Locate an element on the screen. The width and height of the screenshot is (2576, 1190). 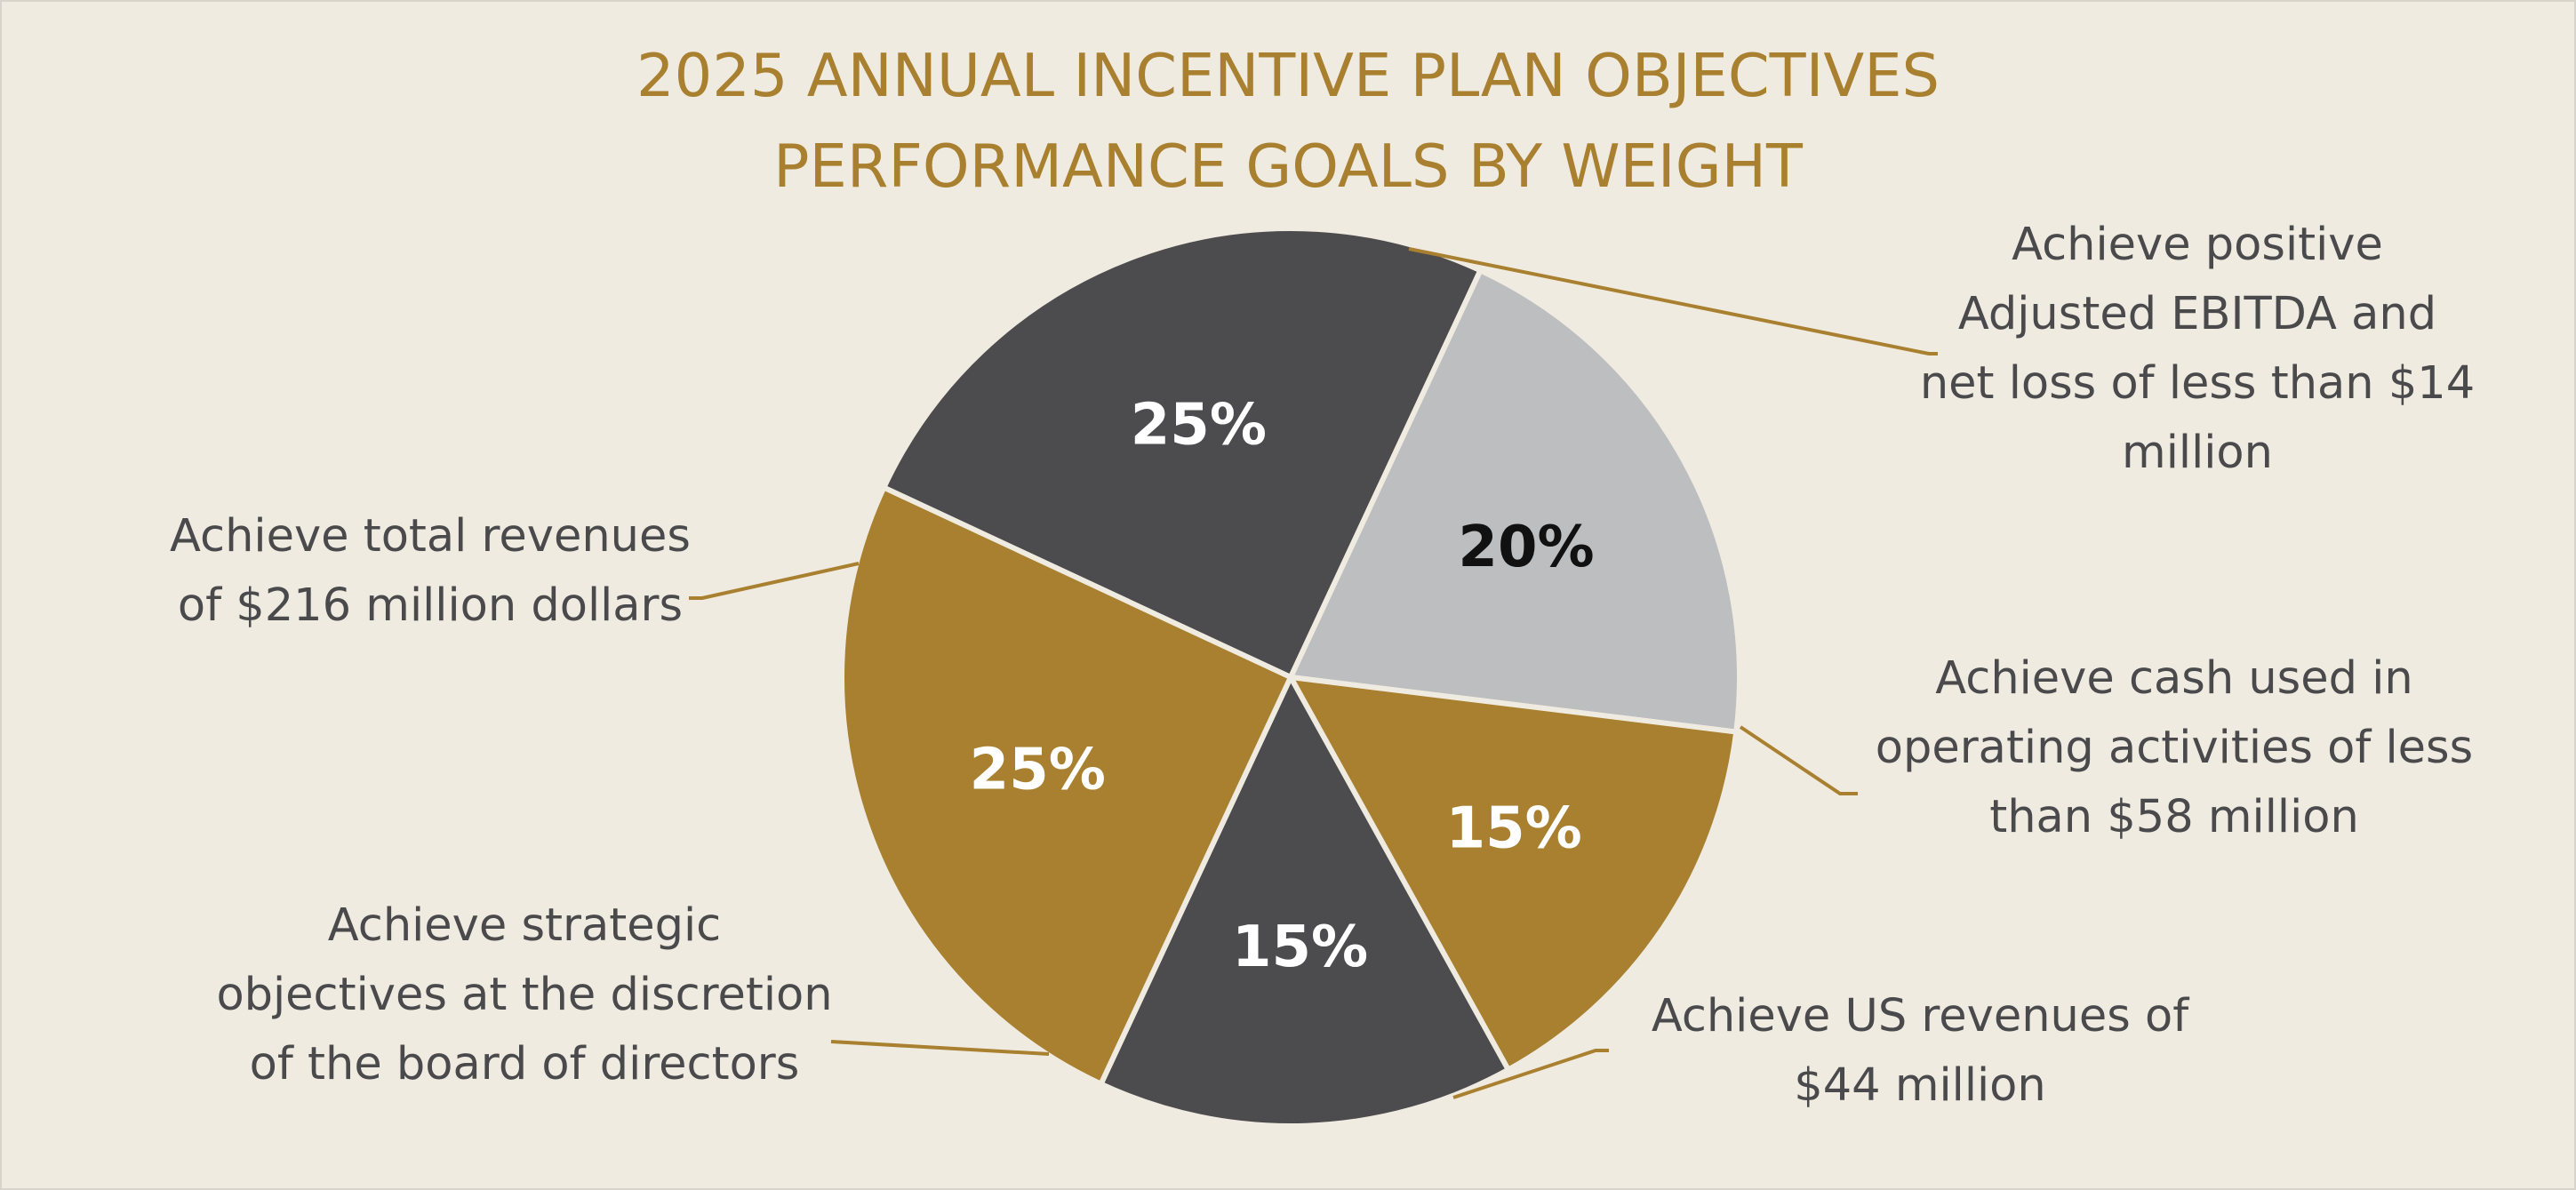
category-label-line: than $58 million is located at coordinates (2174, 817).